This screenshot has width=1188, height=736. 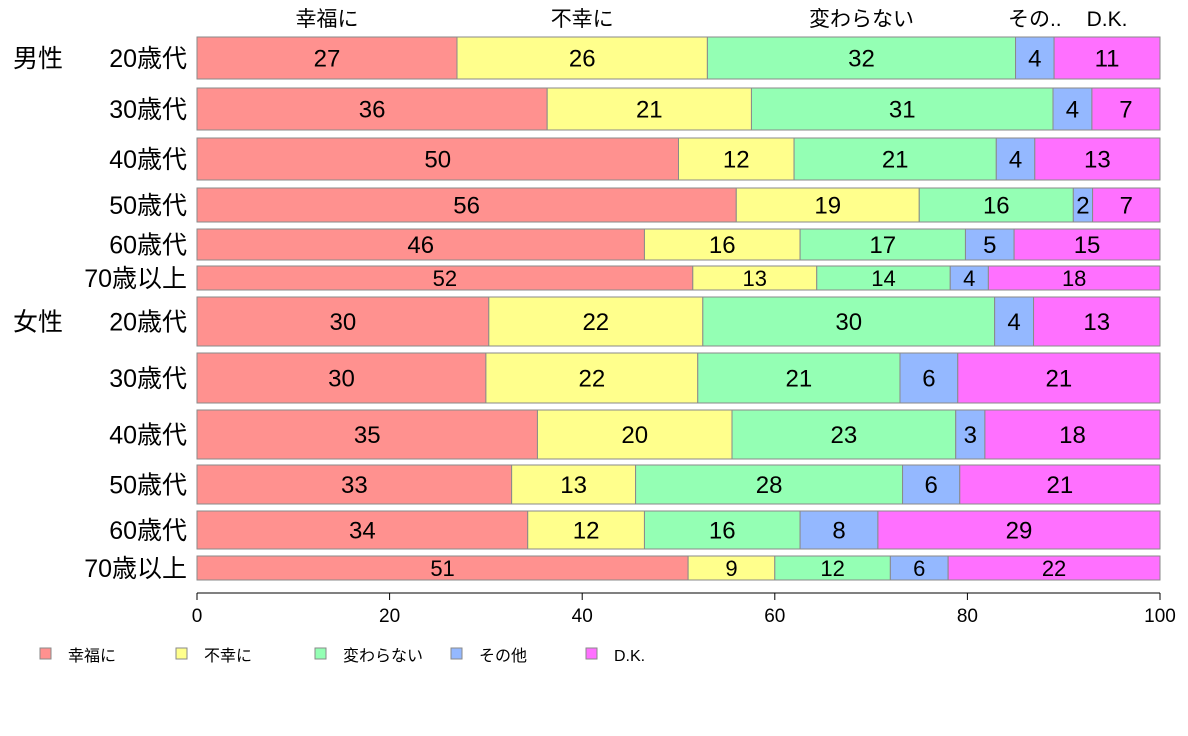 I want to click on data-label: 26, so click(x=582, y=59).